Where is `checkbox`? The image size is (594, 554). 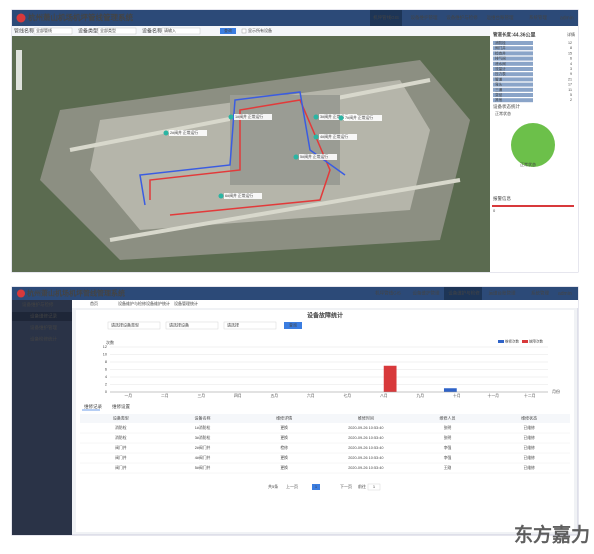
checkbox is located at coordinates (244, 31).